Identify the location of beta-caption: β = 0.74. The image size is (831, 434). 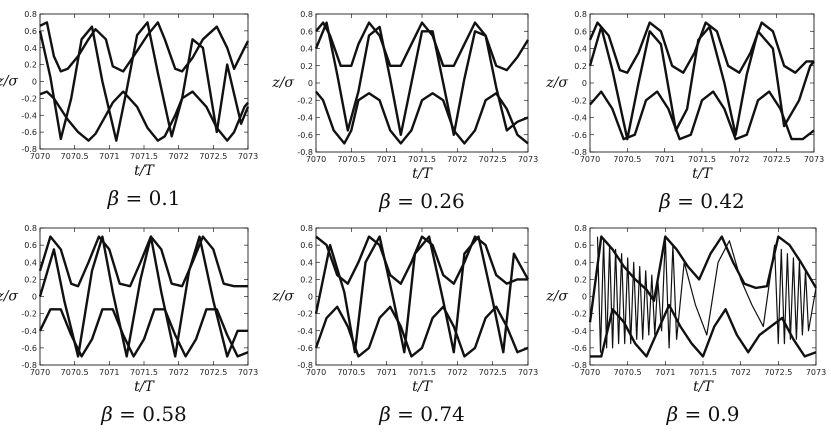
(421, 414).